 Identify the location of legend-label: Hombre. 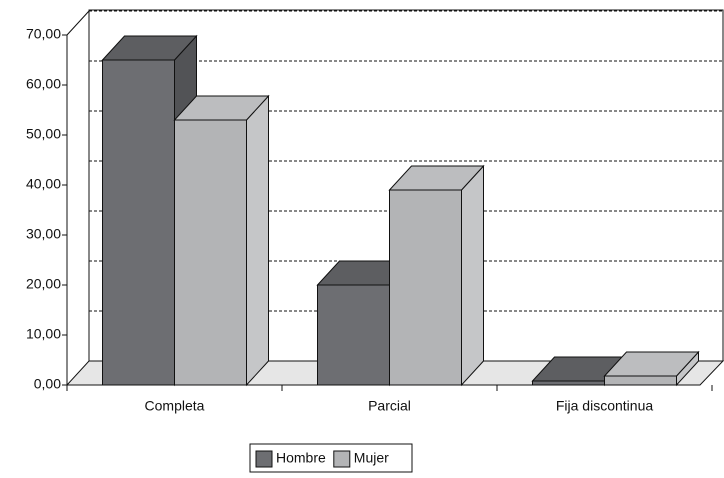
(301, 458).